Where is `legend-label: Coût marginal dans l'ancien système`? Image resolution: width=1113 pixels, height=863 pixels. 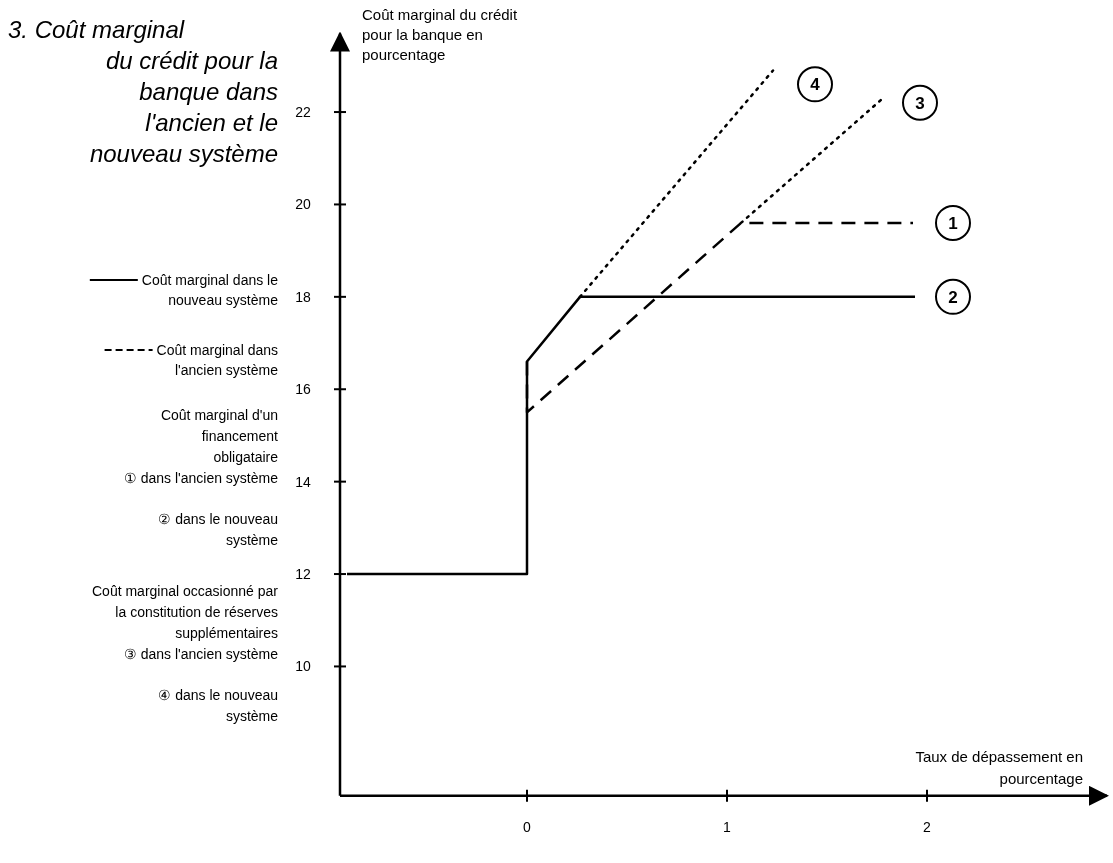 legend-label: Coût marginal dans l'ancien système is located at coordinates (217, 360).